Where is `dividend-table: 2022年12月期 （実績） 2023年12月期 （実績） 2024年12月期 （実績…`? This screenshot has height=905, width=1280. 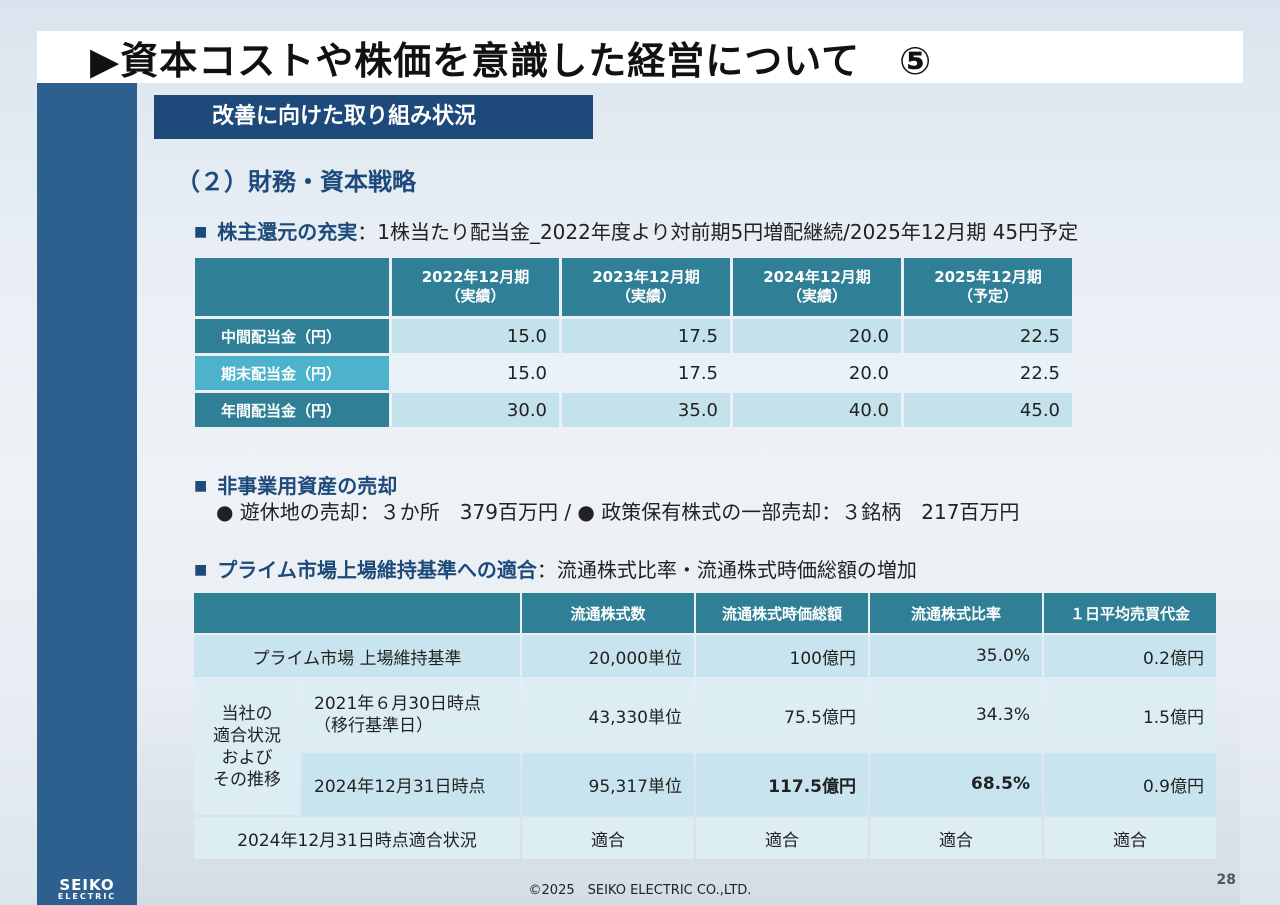 dividend-table: 2022年12月期 （実績） 2023年12月期 （実績） 2024年12月期 （実績… is located at coordinates (633, 342).